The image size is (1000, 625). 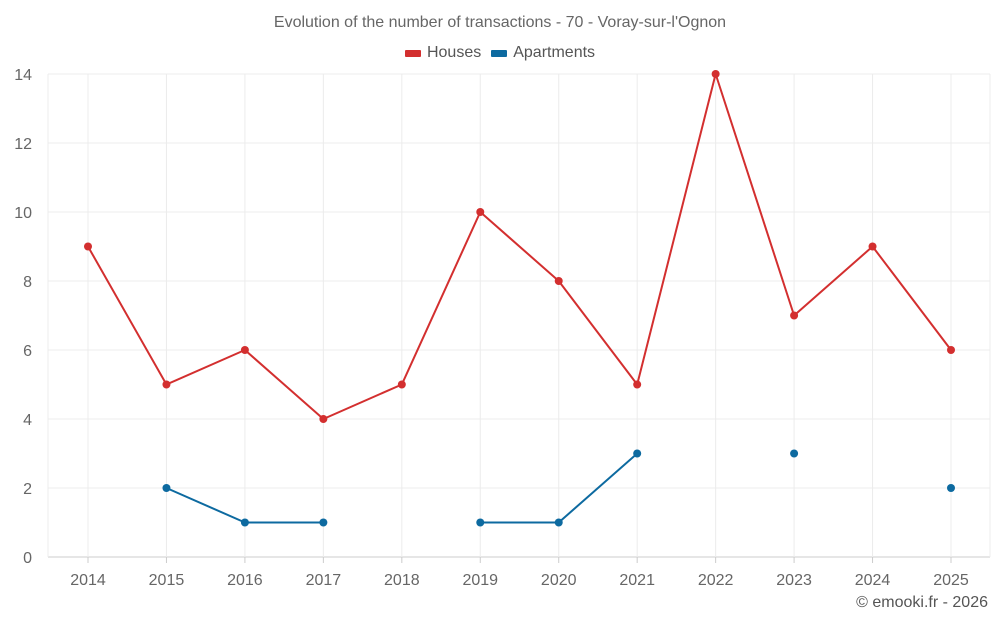 I want to click on x-tick-label: 2021, so click(x=637, y=580).